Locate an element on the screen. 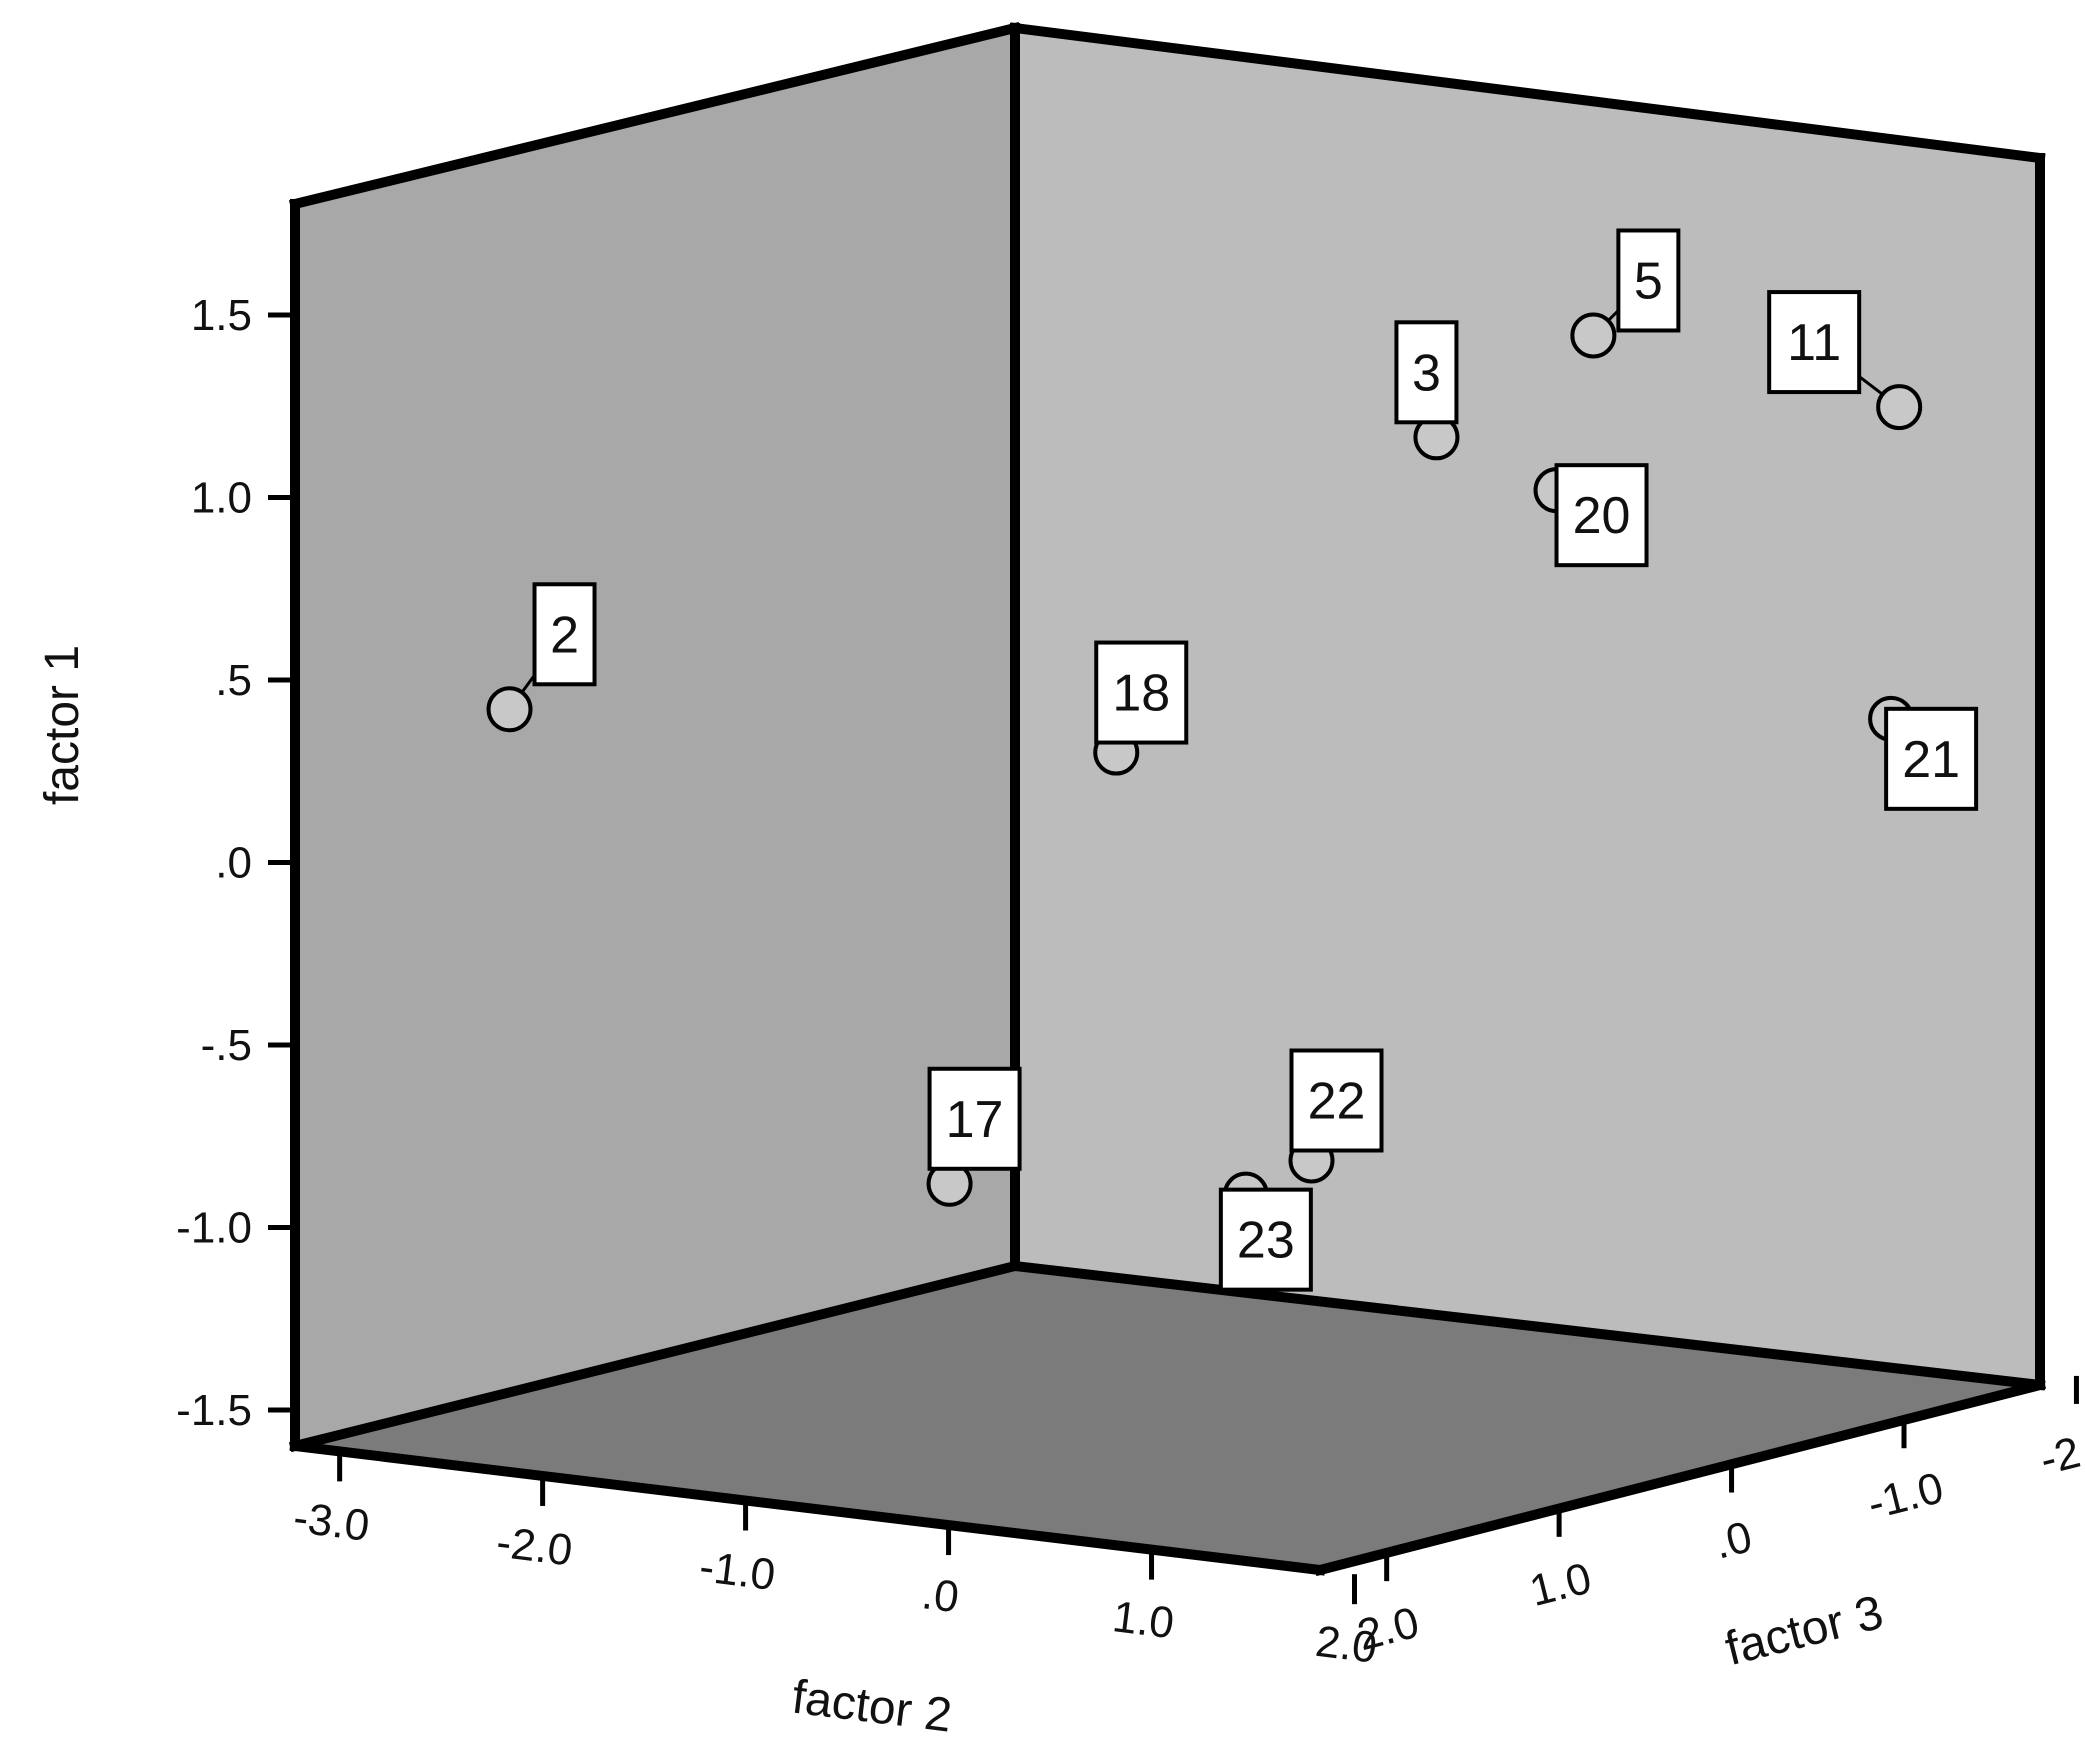 Image resolution: width=2085 pixels, height=1764 pixels. data-point: 20 is located at coordinates (1591, 515).